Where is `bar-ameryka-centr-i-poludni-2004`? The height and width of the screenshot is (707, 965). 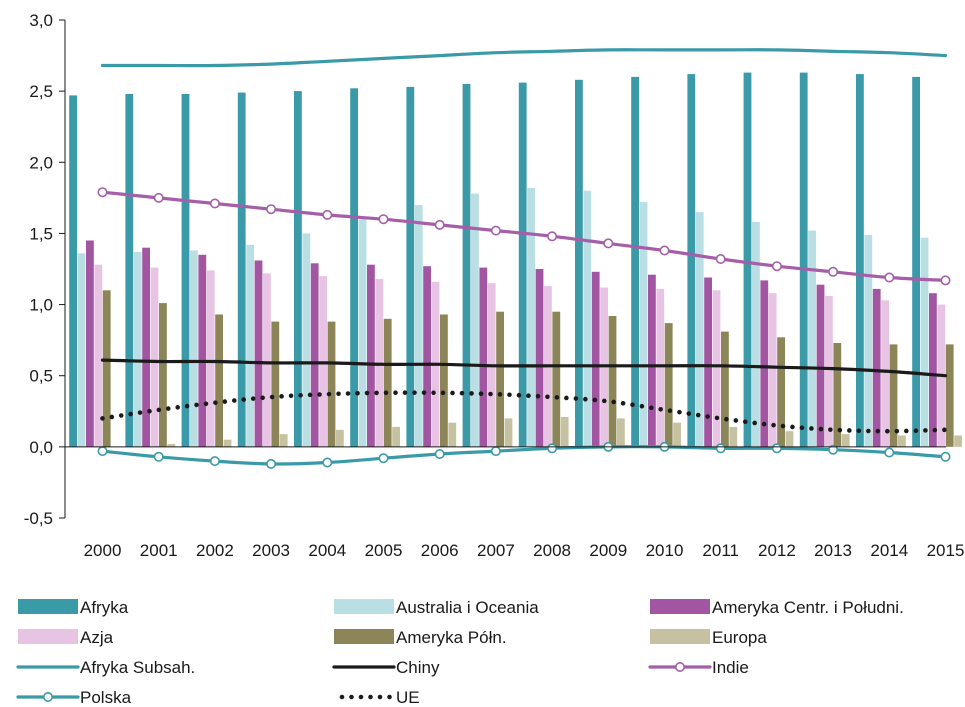
bar-ameryka-centr-i-poludni-2004 is located at coordinates (314, 355).